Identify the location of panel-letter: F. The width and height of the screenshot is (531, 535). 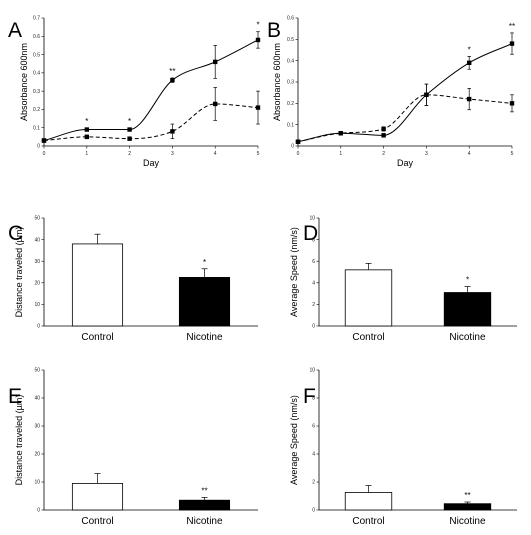
(309, 396).